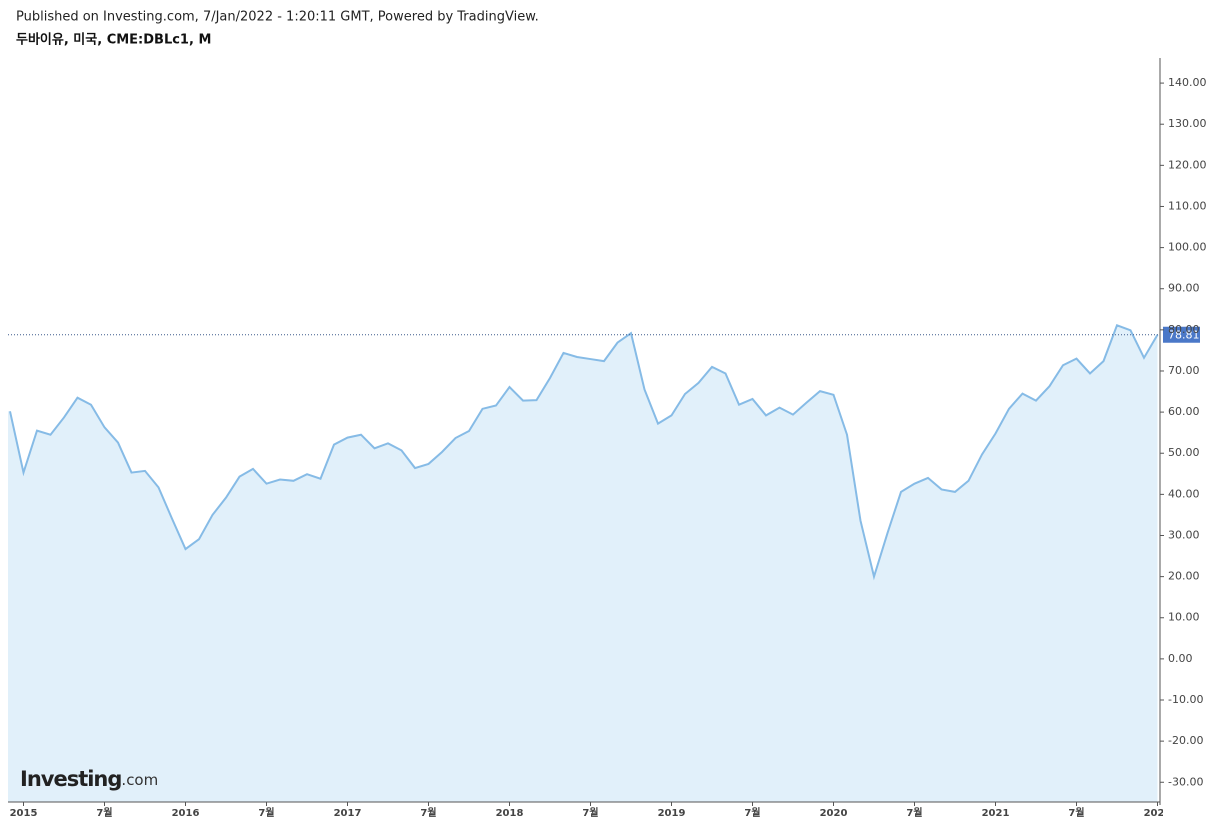  What do you see at coordinates (1185, 781) in the screenshot?
I see `y-tick-label: -30.00` at bounding box center [1185, 781].